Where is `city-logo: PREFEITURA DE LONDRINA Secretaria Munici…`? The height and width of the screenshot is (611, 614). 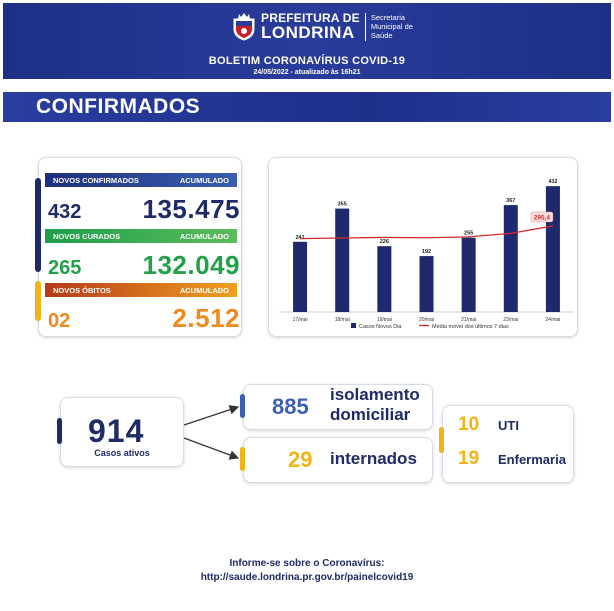
city-logo: PREFEITURA DE LONDRINA Secretaria Munici… is located at coordinates (322, 26).